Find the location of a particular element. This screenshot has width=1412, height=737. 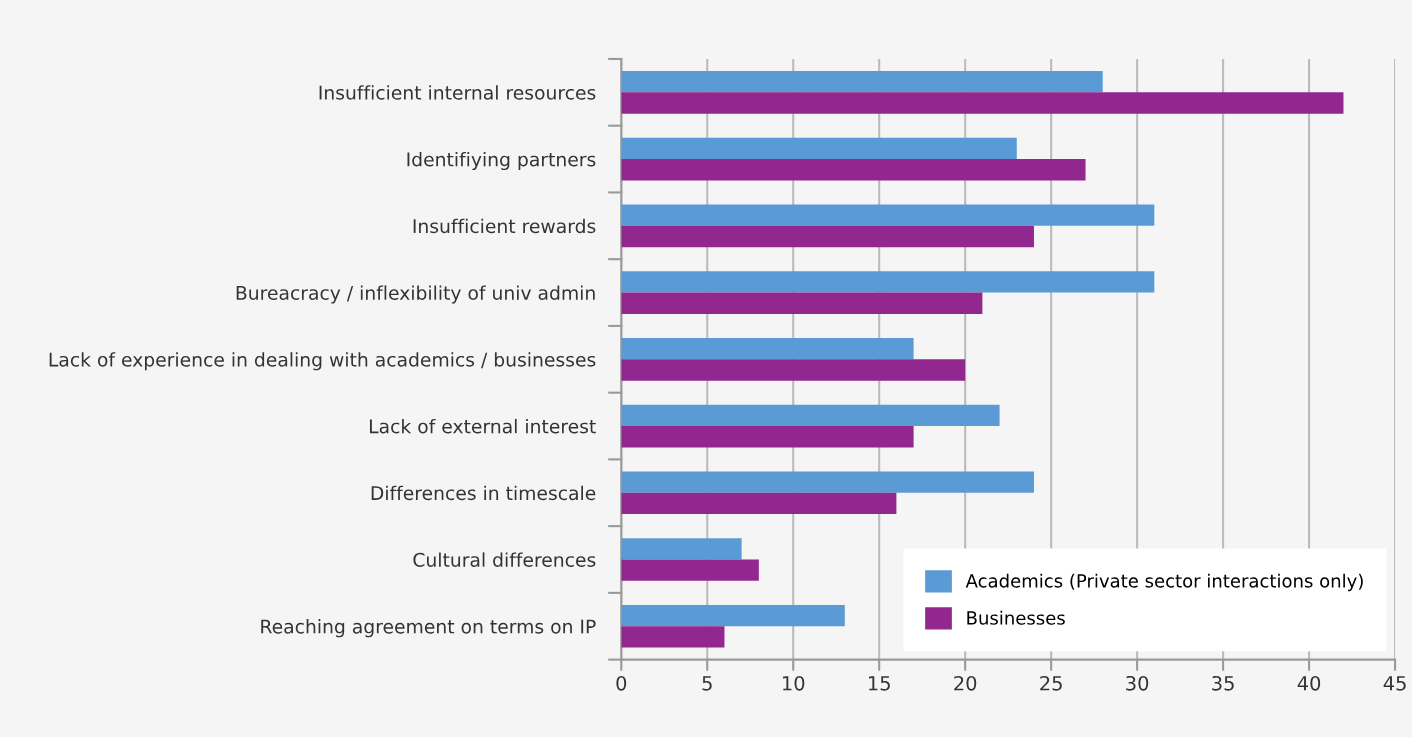

legend-label: Academics (Private sector interactions only) is located at coordinates (1164, 582).